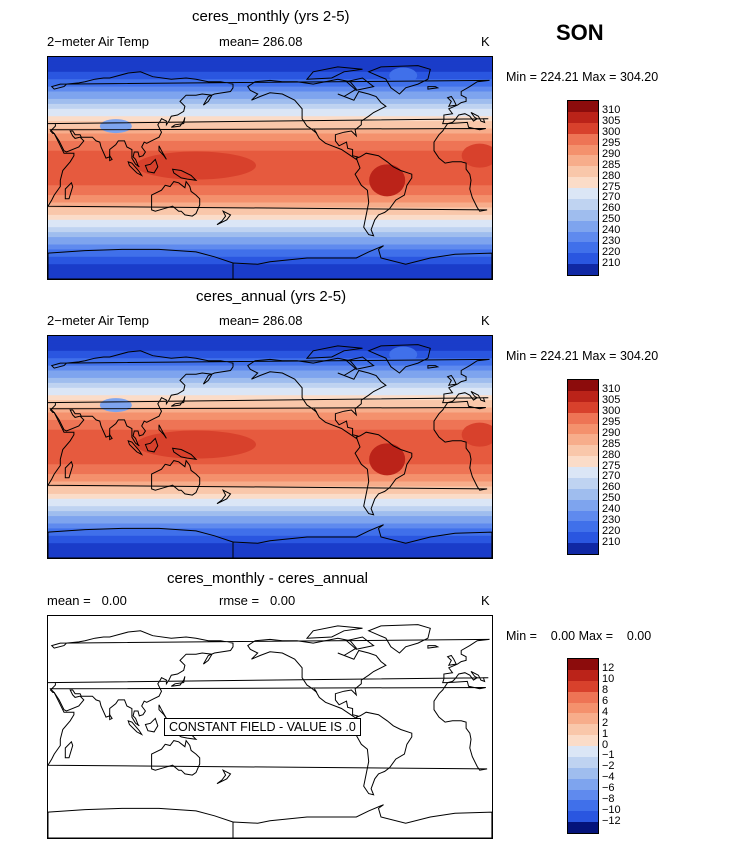 This screenshot has height=842, width=733. What do you see at coordinates (582, 356) in the screenshot?
I see `panel-2-minmax: Min = 224.21 Max = 304.20` at bounding box center [582, 356].